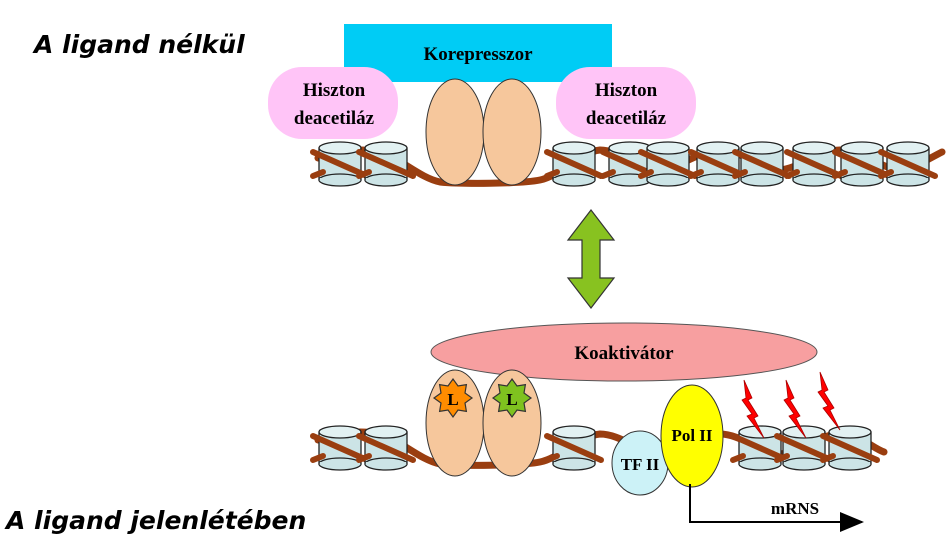  I want to click on ligand-left-star-icon, so click(453, 398).